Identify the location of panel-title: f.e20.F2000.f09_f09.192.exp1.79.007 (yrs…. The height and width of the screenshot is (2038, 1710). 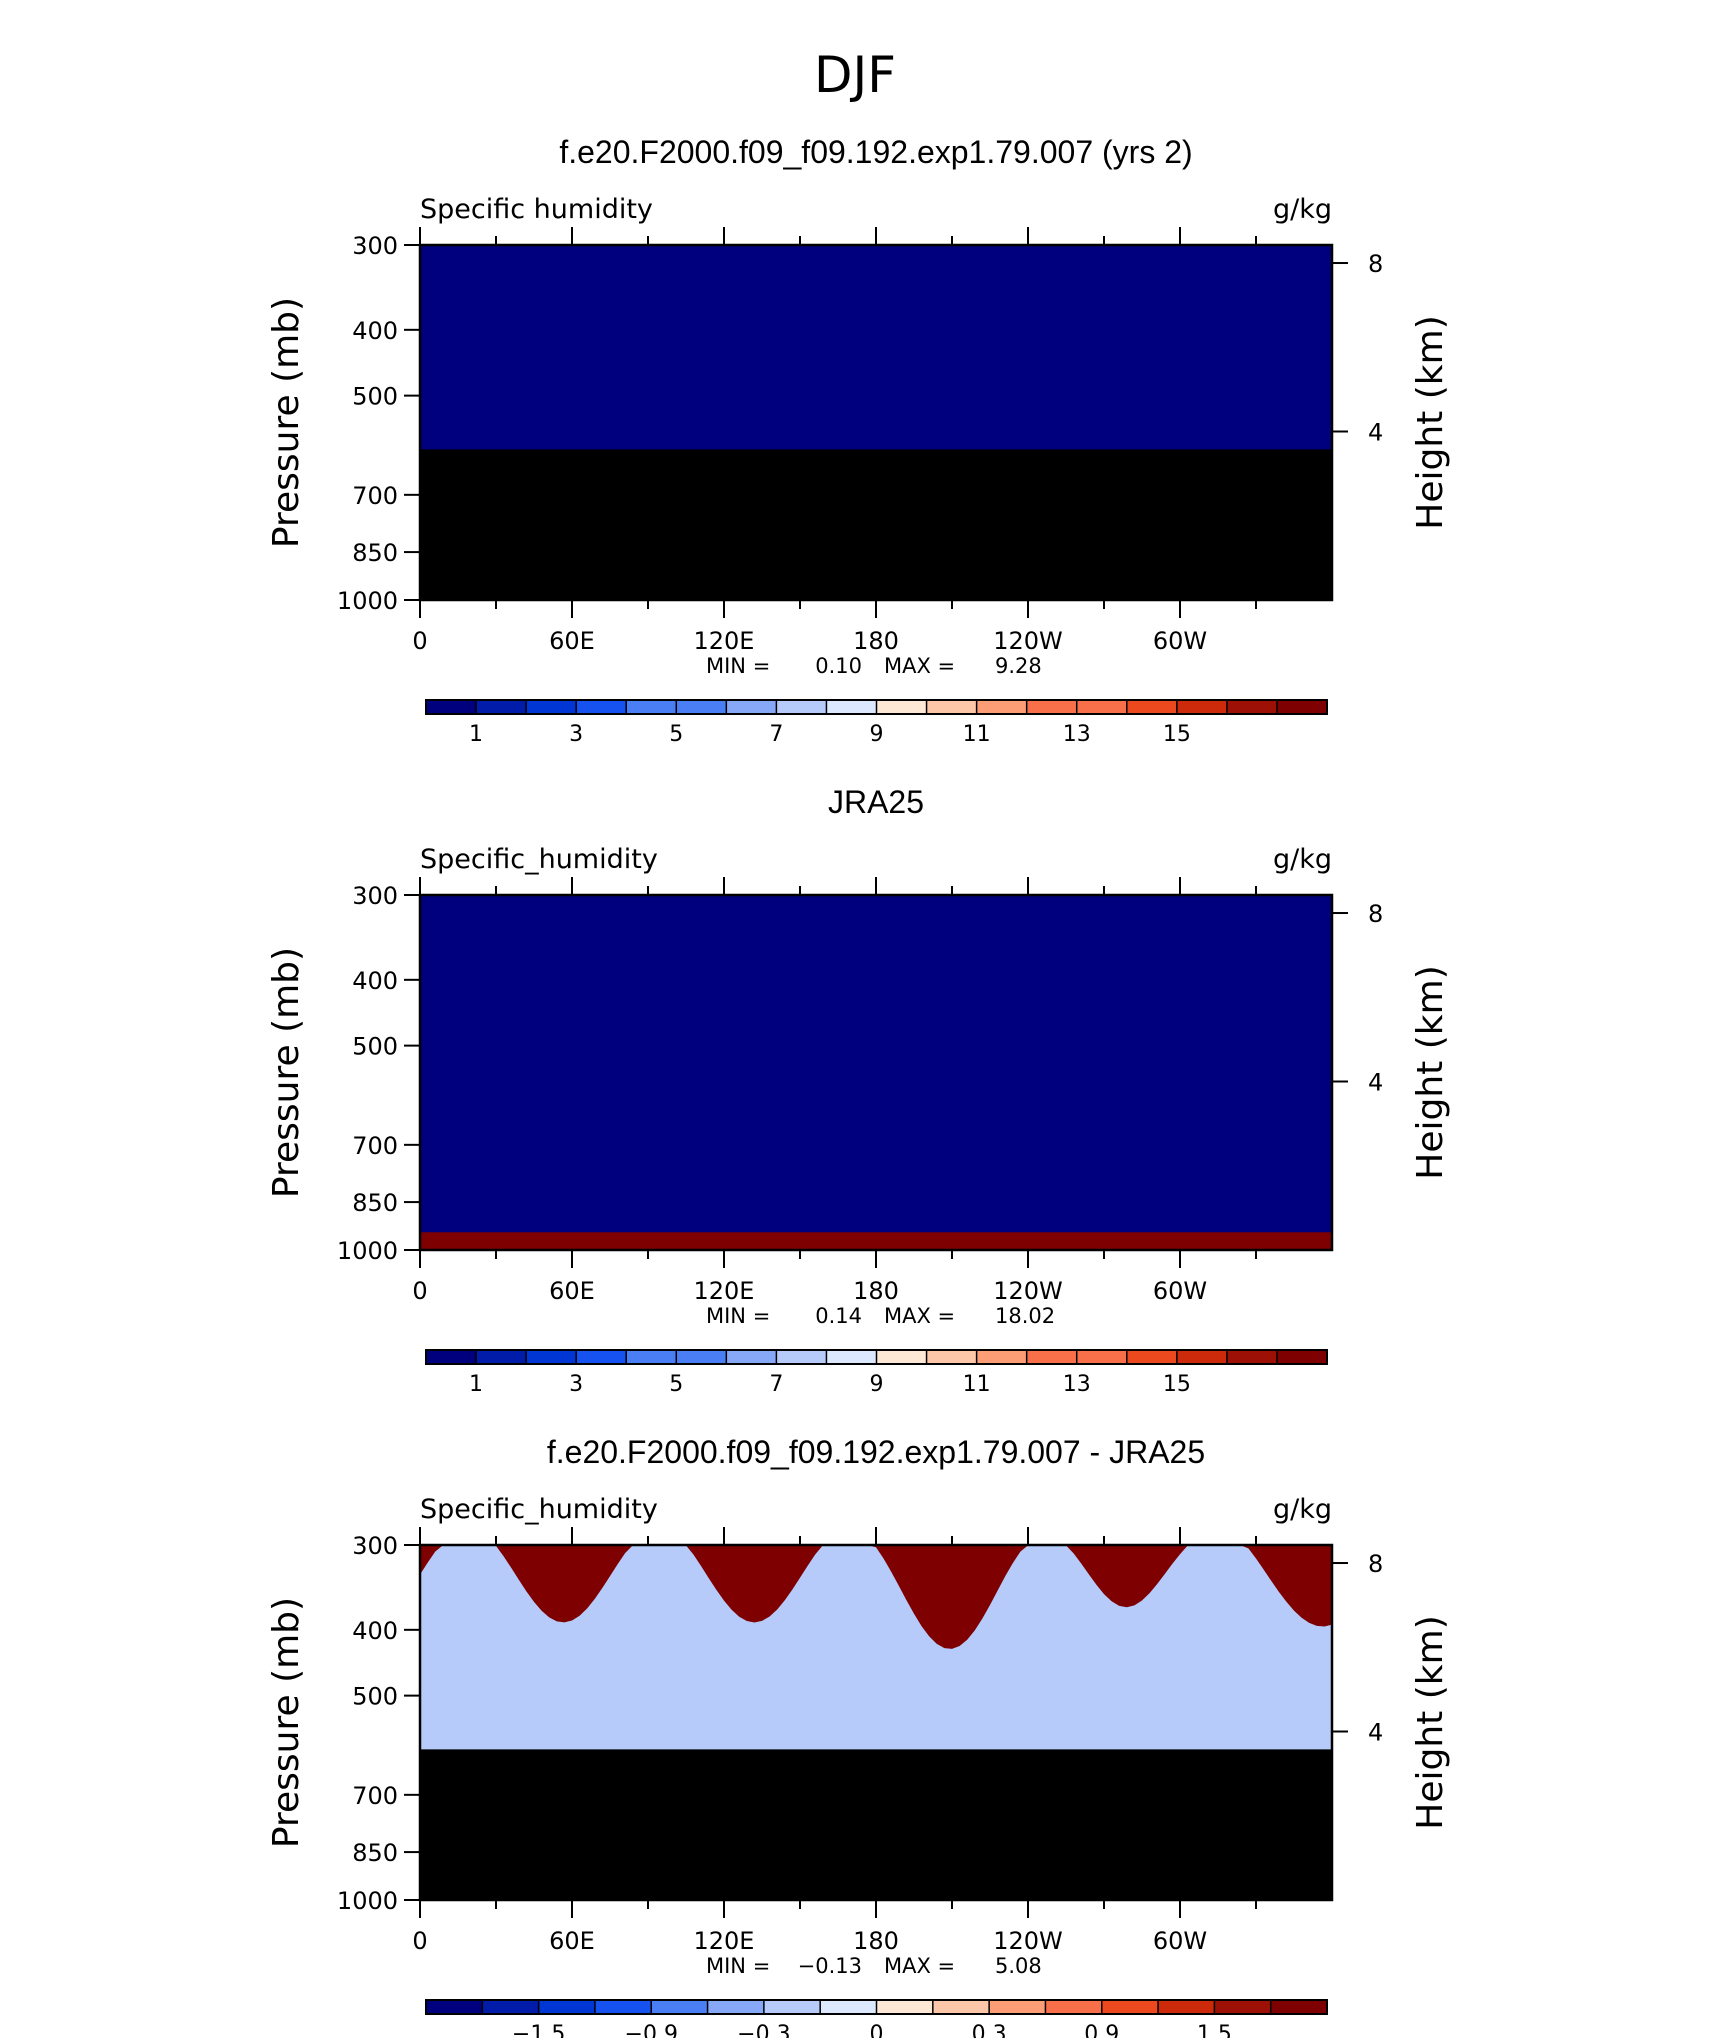
(875, 152).